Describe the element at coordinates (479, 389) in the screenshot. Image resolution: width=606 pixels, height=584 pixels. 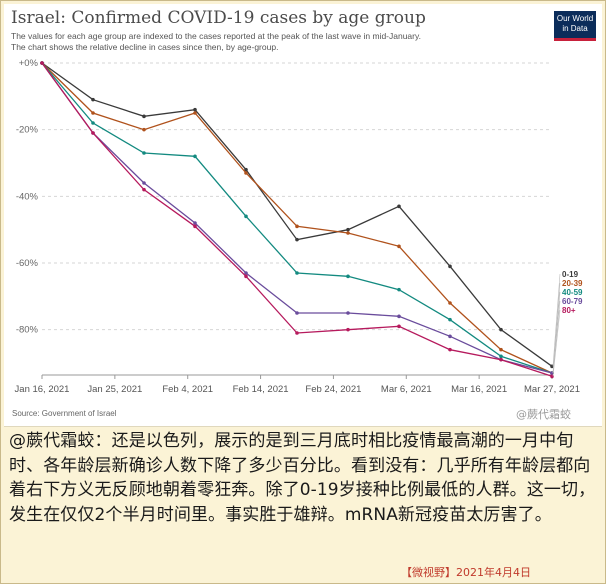
I see `x-tick-label: Mar 16, 2021` at that location.